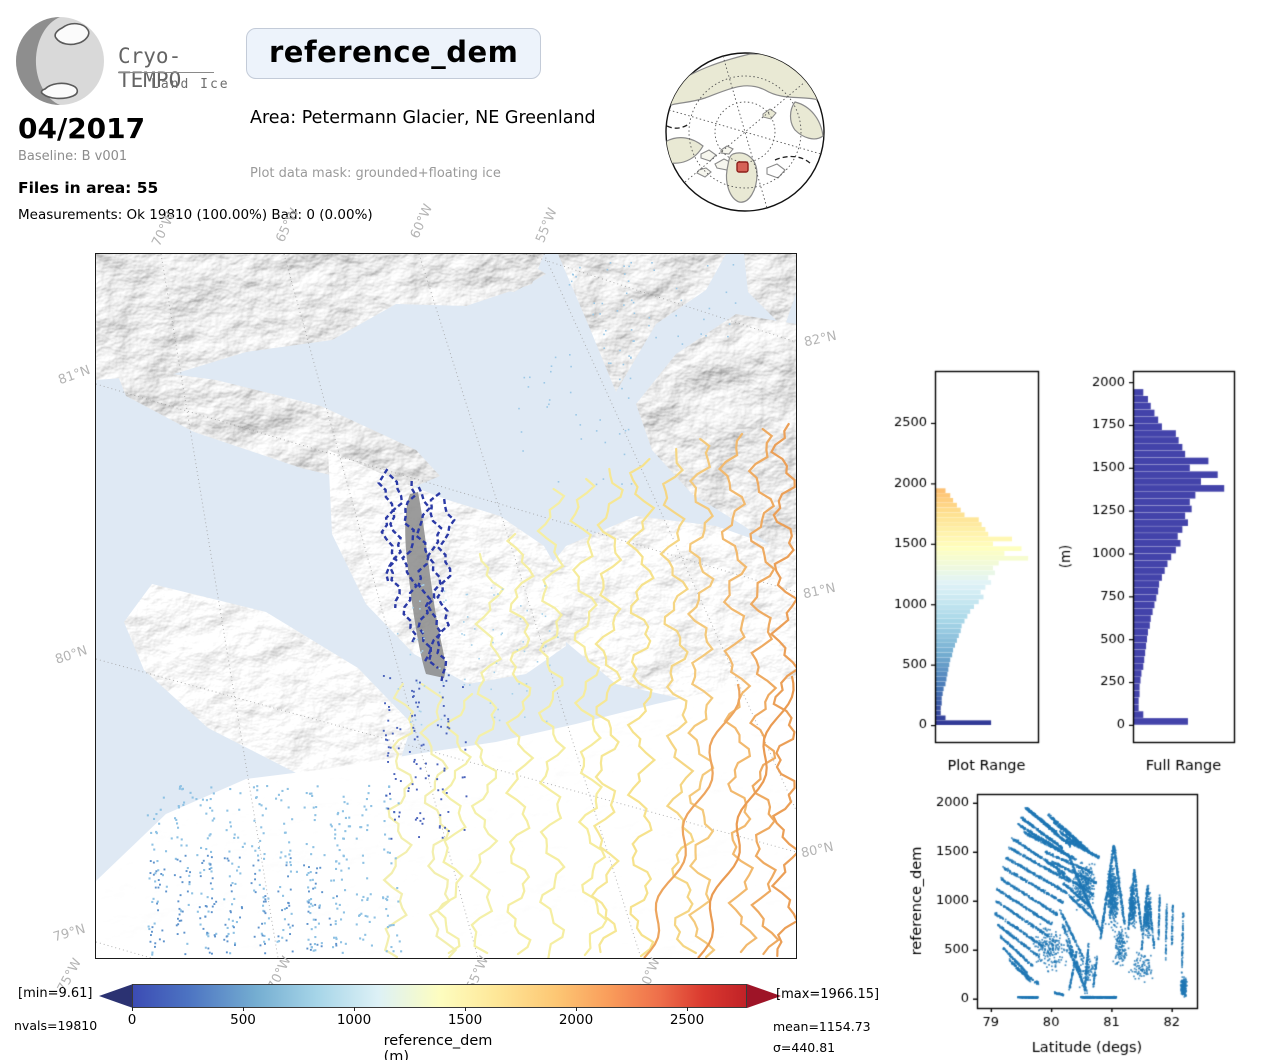 The height and width of the screenshot is (1060, 1272). Describe the element at coordinates (69, 933) in the screenshot. I see `latitude-label: 79°N` at that location.